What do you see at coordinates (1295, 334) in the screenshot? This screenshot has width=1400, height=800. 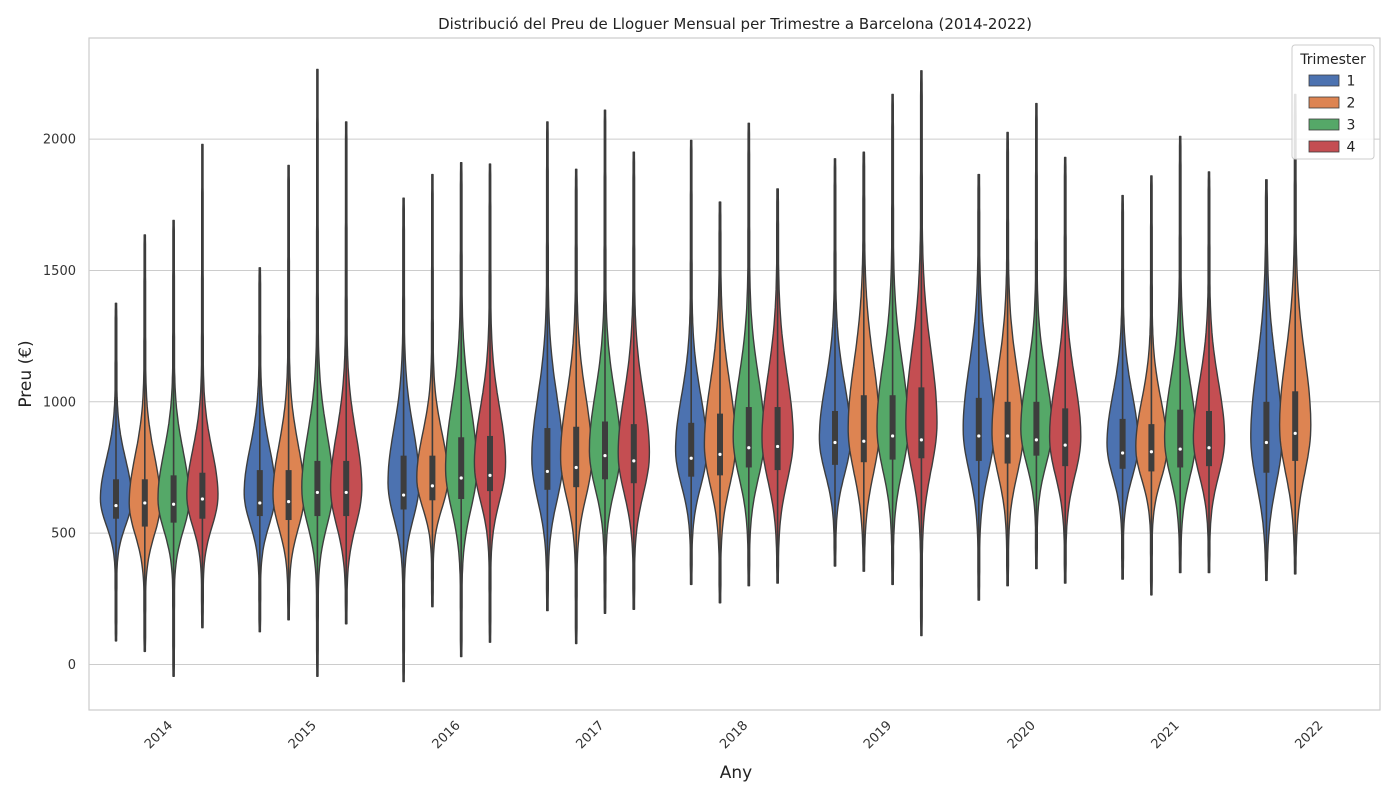 I see `violin-trimester-2-2022` at bounding box center [1295, 334].